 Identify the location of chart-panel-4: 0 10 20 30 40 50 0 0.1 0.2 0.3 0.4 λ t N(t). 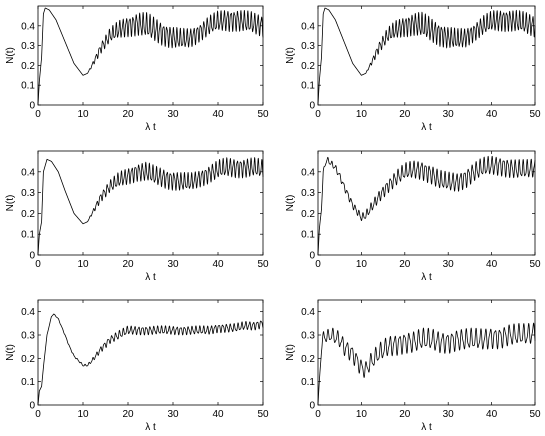
(413, 216).